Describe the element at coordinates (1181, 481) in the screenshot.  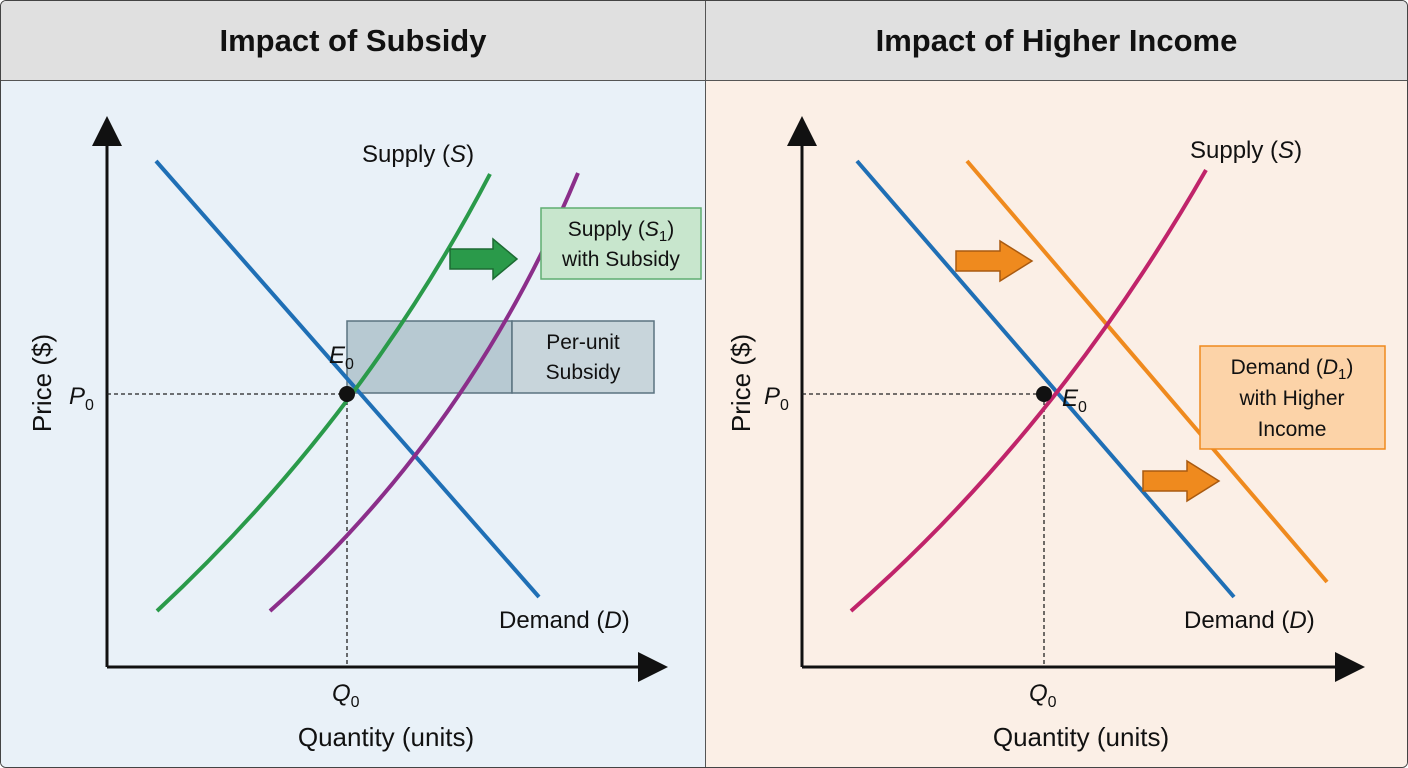
I see `demand-shift-arrow-bottom` at that location.